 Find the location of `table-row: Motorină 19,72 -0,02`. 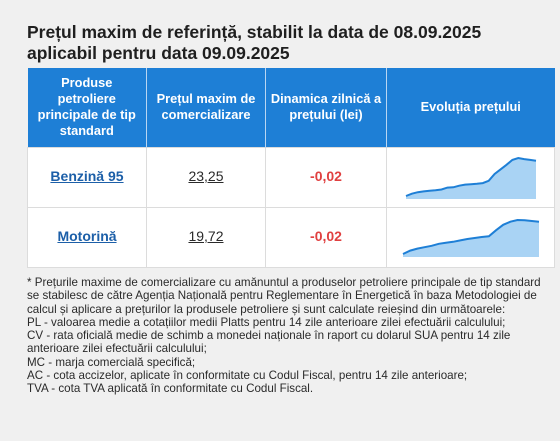

table-row: Motorină 19,72 -0,02 is located at coordinates (291, 237).